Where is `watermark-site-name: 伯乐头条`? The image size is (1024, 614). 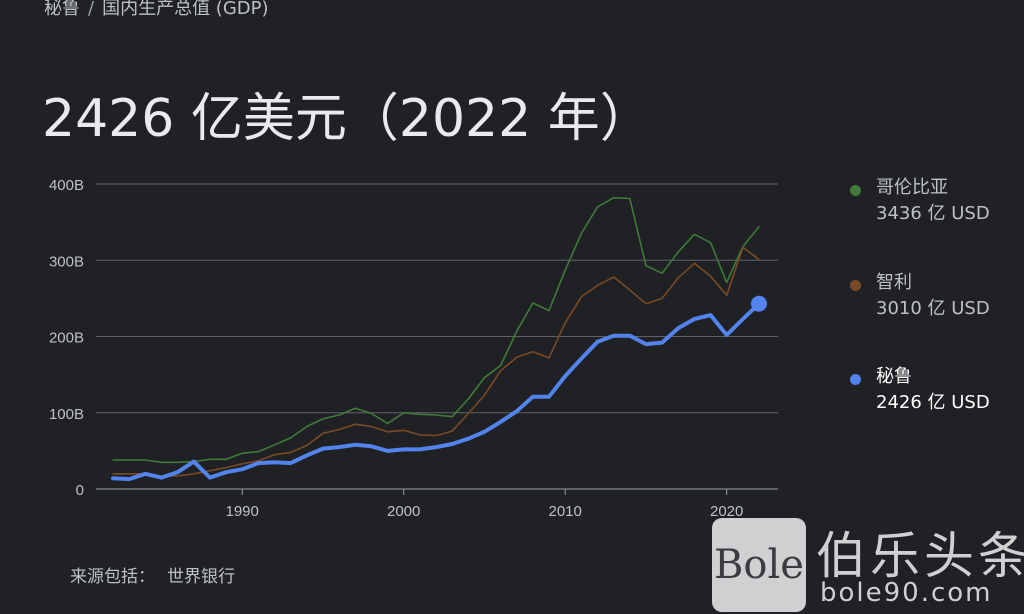 watermark-site-name: 伯乐头条 is located at coordinates (920, 556).